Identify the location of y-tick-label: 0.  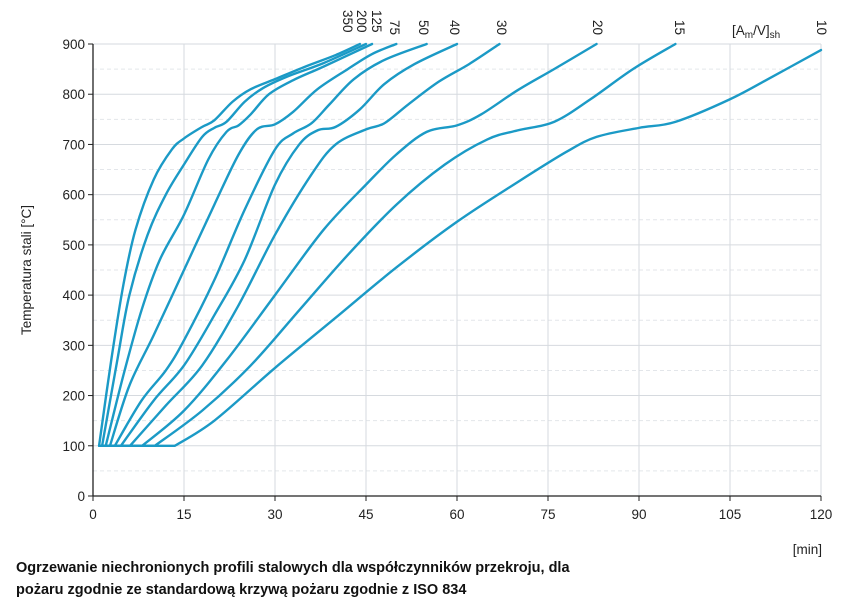
(81, 496).